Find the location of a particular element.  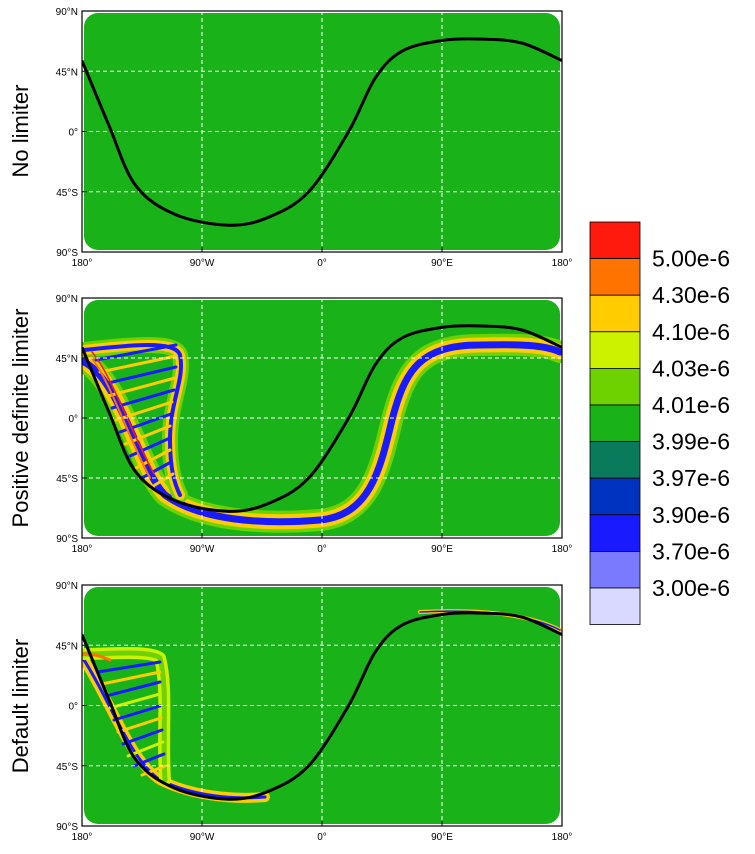

colorbar-label: 3.00e-6 is located at coordinates (691, 588).